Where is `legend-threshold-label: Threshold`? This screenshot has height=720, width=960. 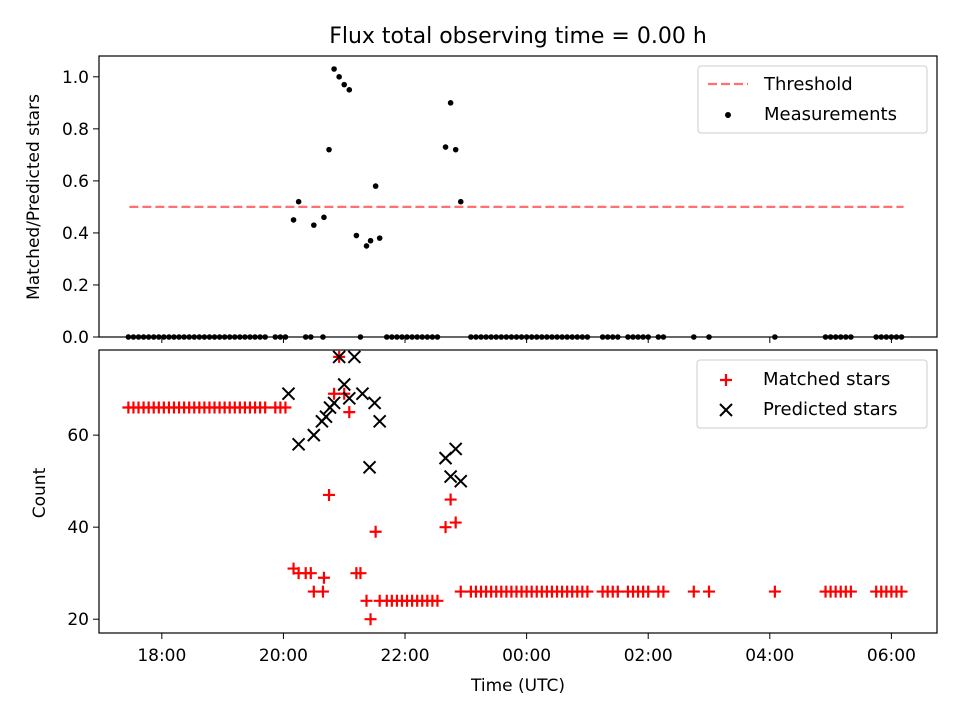 legend-threshold-label: Threshold is located at coordinates (808, 84).